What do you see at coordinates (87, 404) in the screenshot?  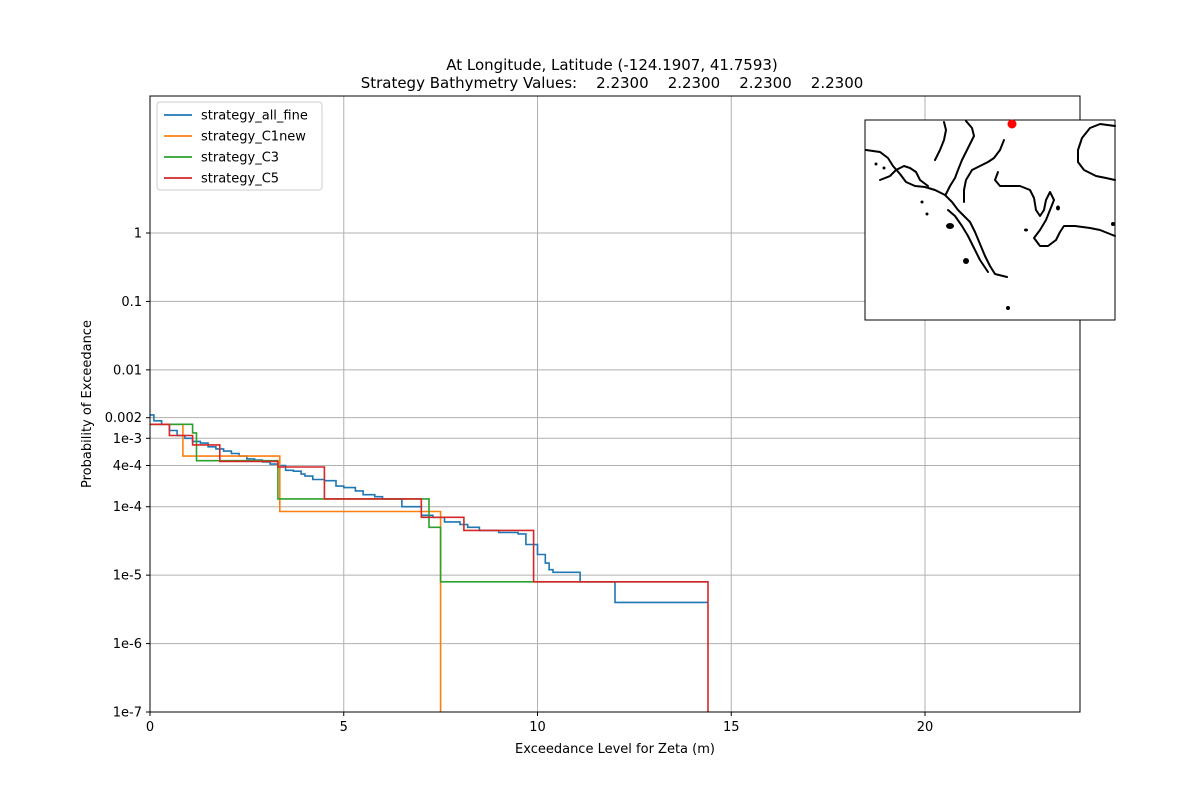 I see `y-axis-label: Probability of Exceedance` at bounding box center [87, 404].